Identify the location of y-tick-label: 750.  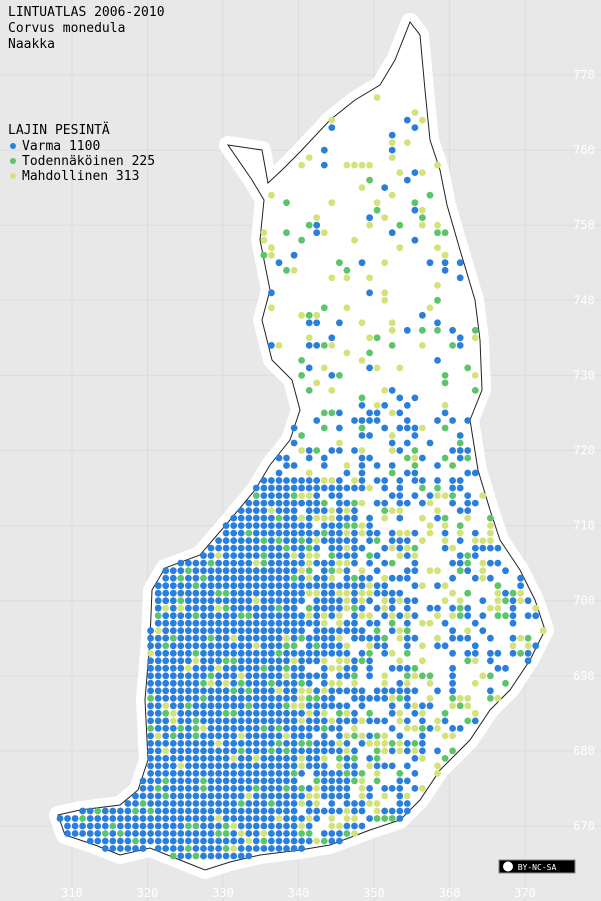
(584, 225).